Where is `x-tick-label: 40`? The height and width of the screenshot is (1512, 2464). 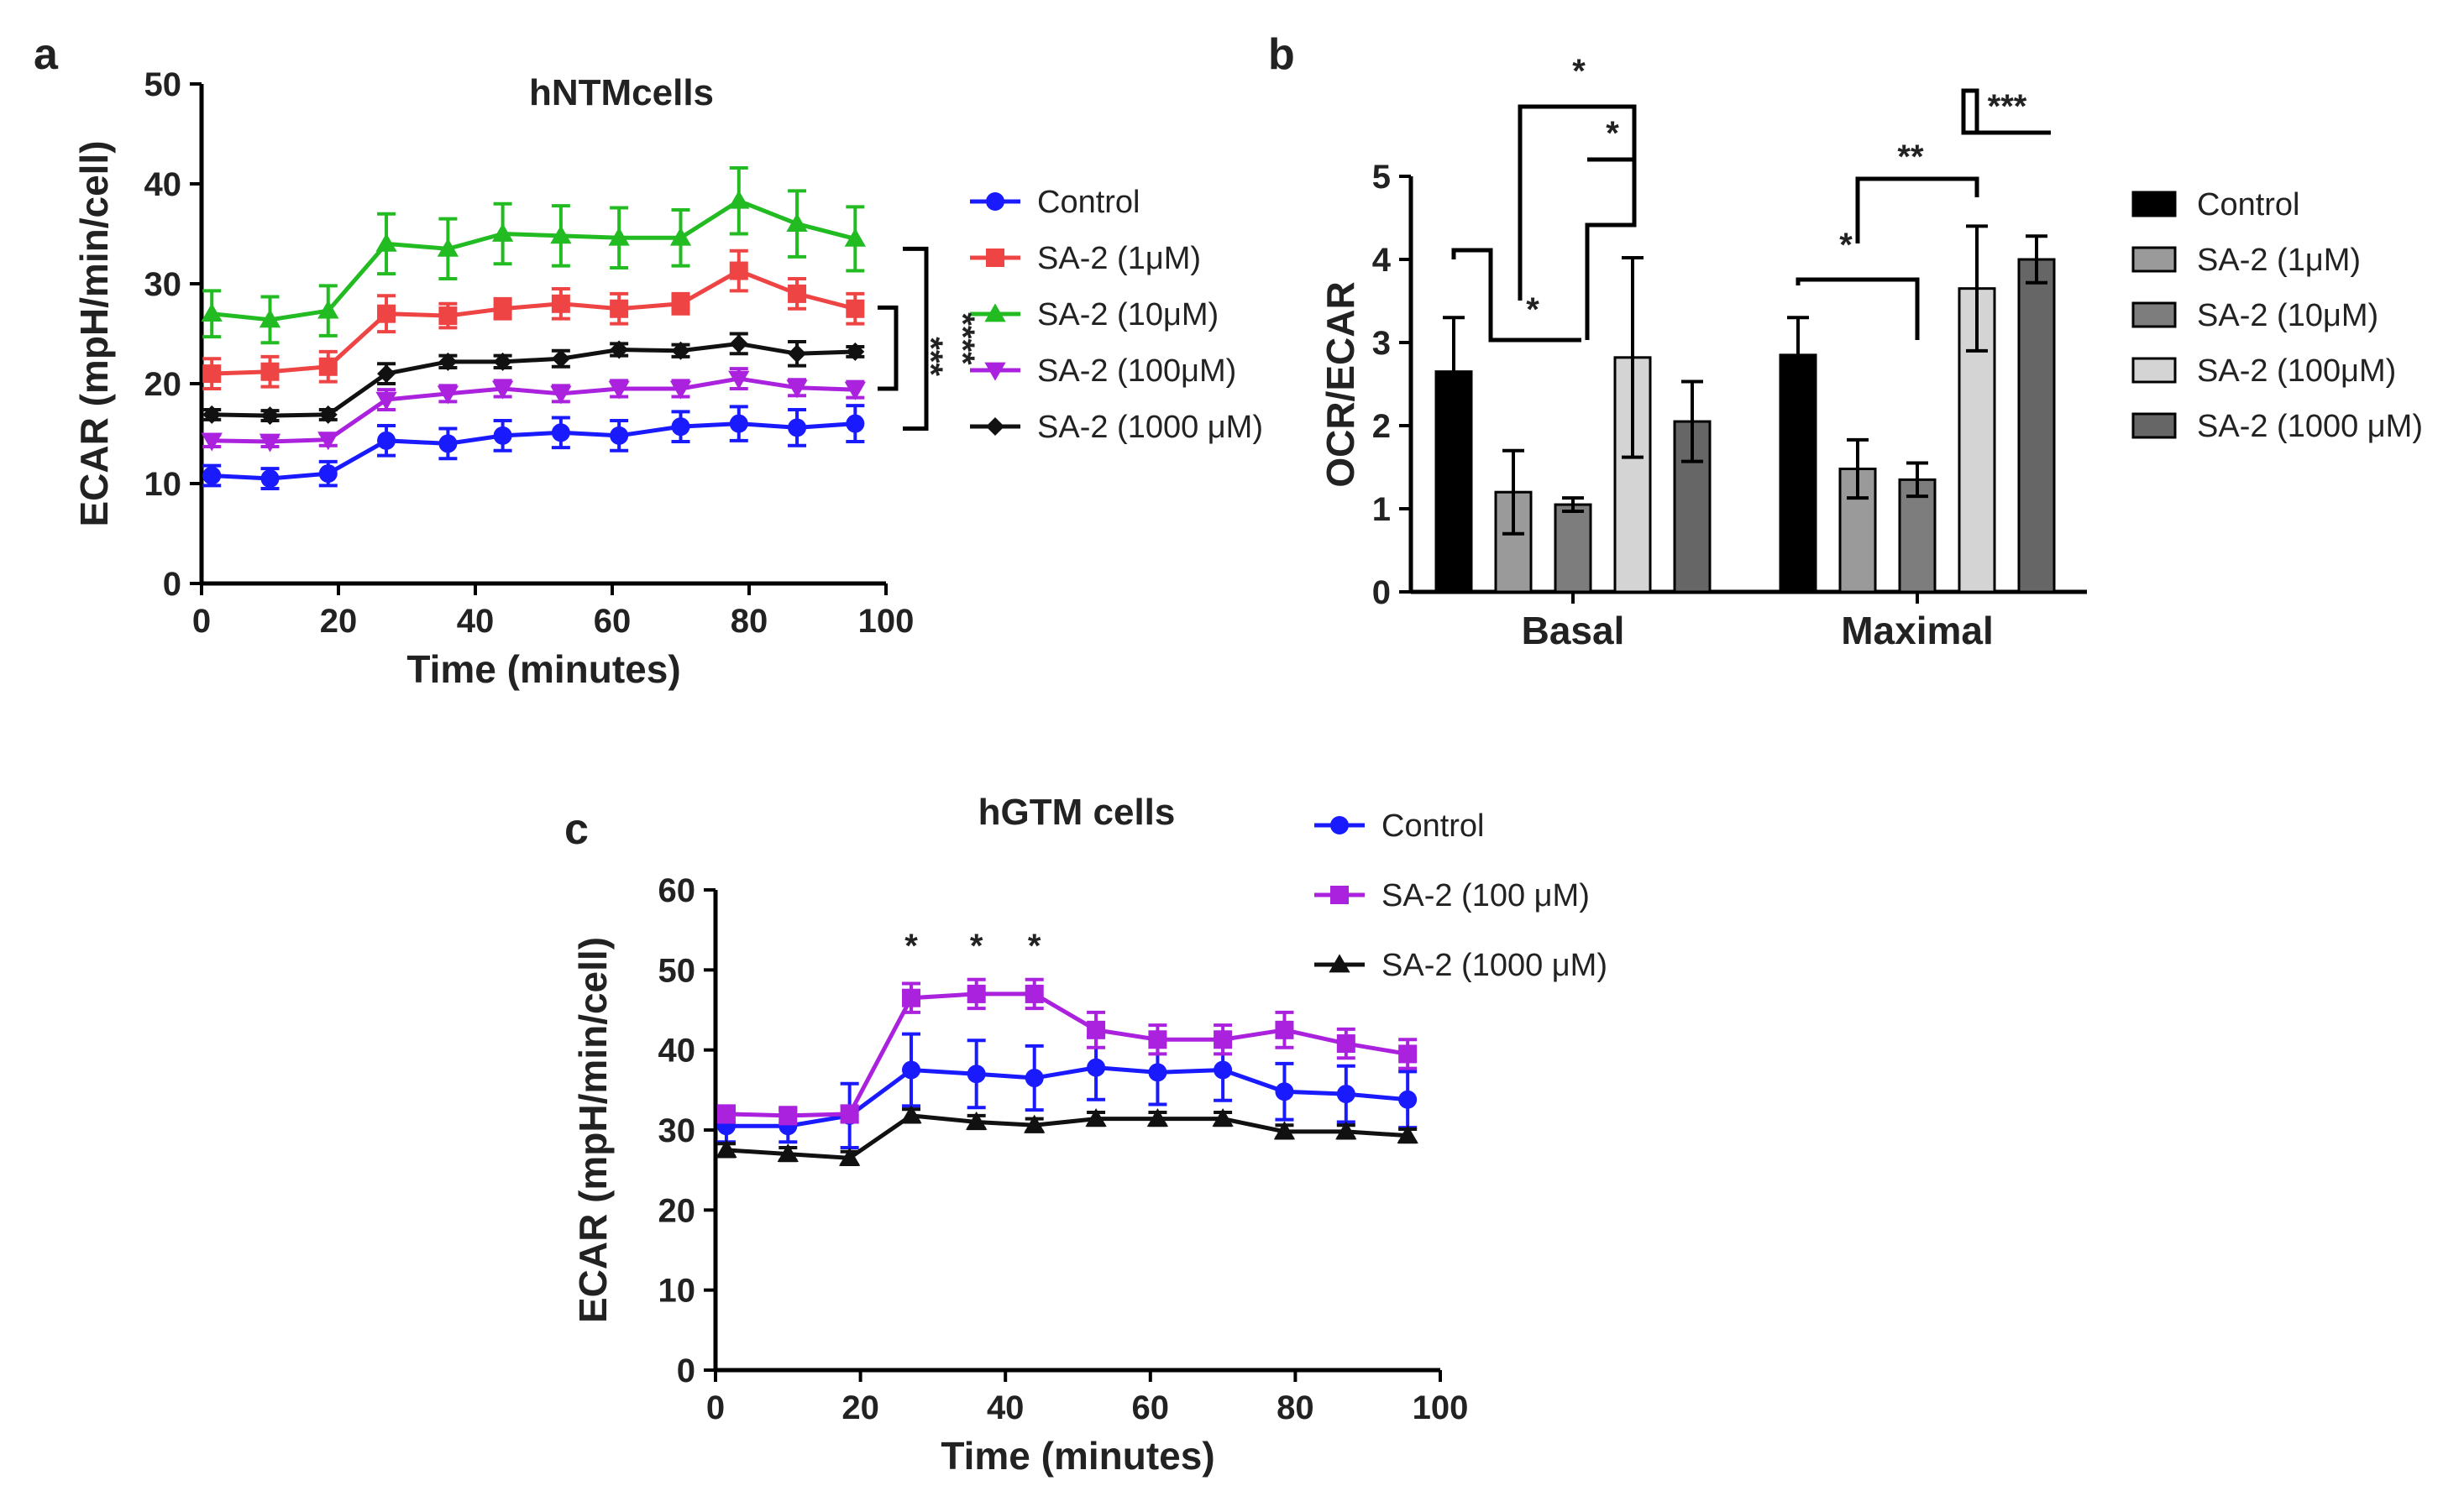 x-tick-label: 40 is located at coordinates (476, 621).